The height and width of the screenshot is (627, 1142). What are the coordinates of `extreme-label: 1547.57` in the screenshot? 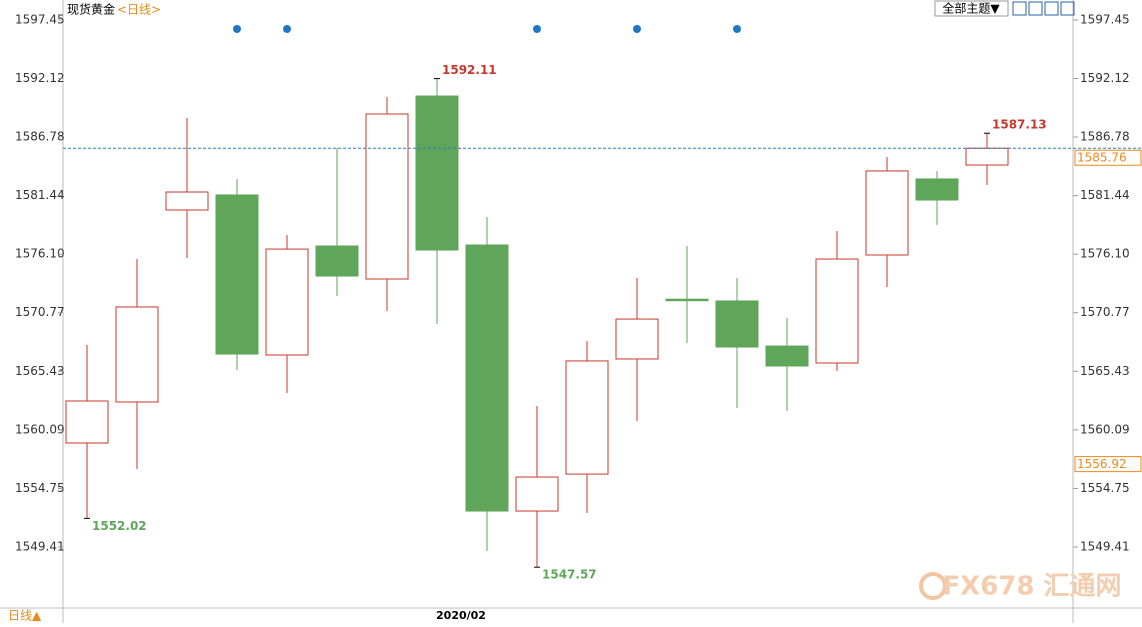 It's located at (569, 575).